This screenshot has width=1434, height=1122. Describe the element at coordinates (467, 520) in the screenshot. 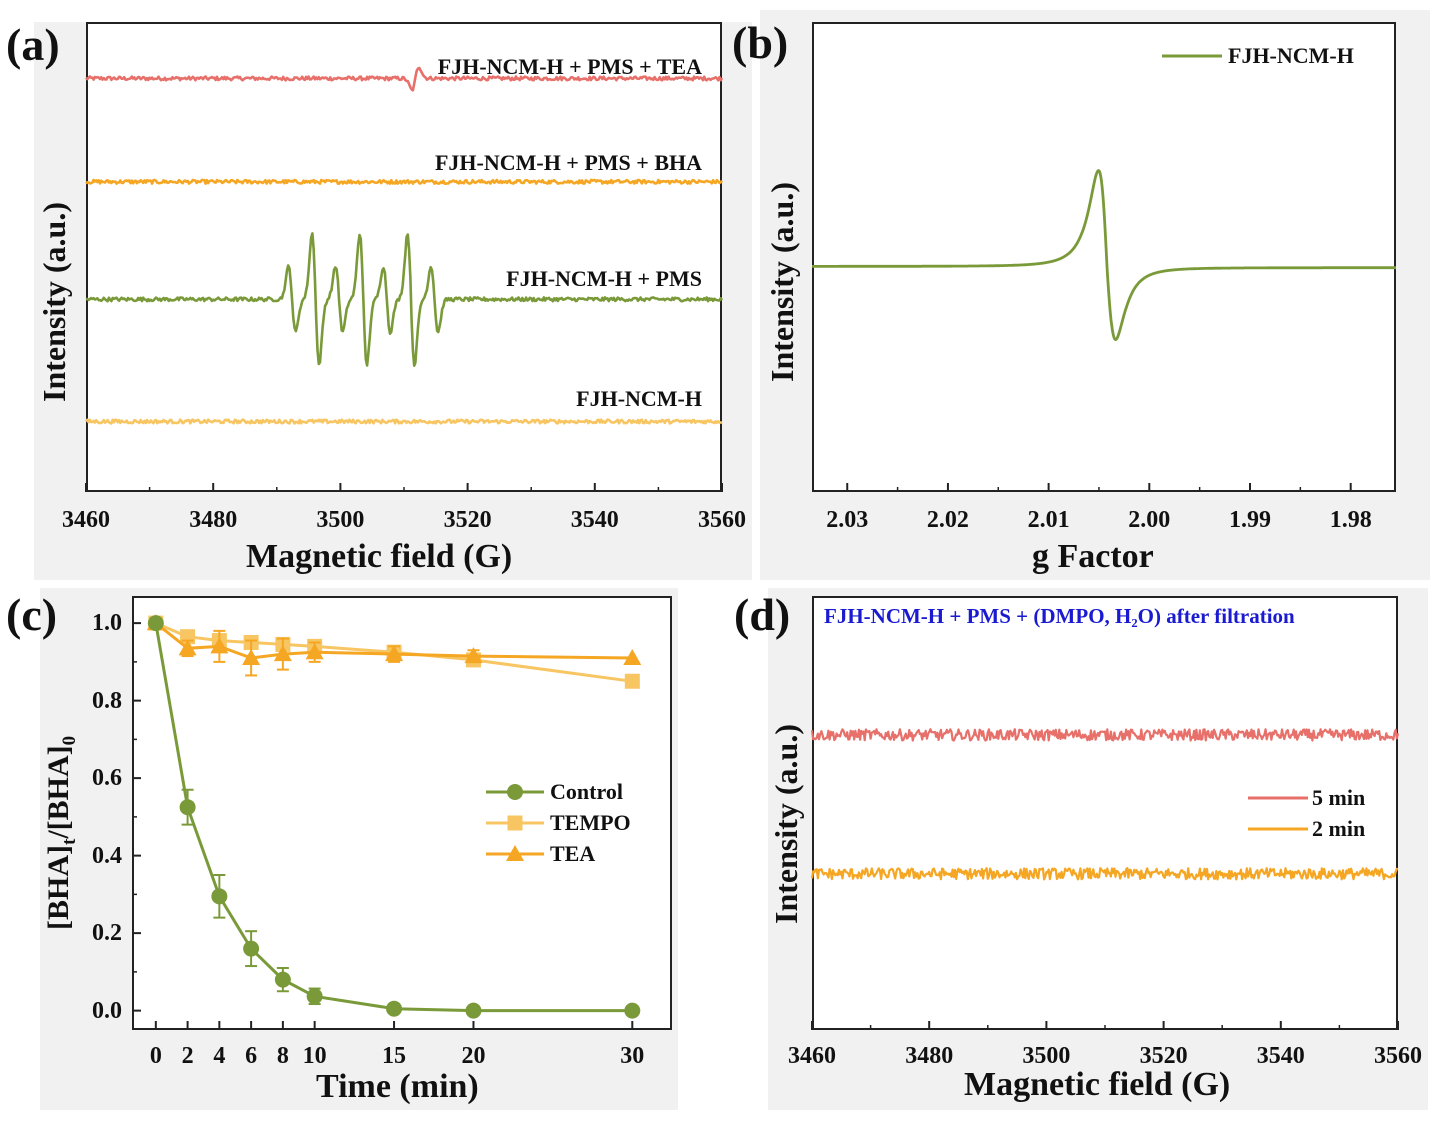

I see `x-tick-label-a: 3520` at that location.